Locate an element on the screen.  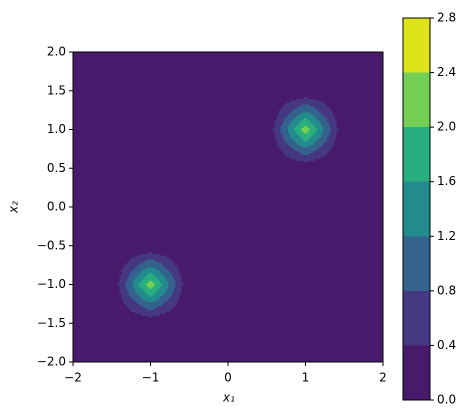
colorbar-segment is located at coordinates (416, 154).